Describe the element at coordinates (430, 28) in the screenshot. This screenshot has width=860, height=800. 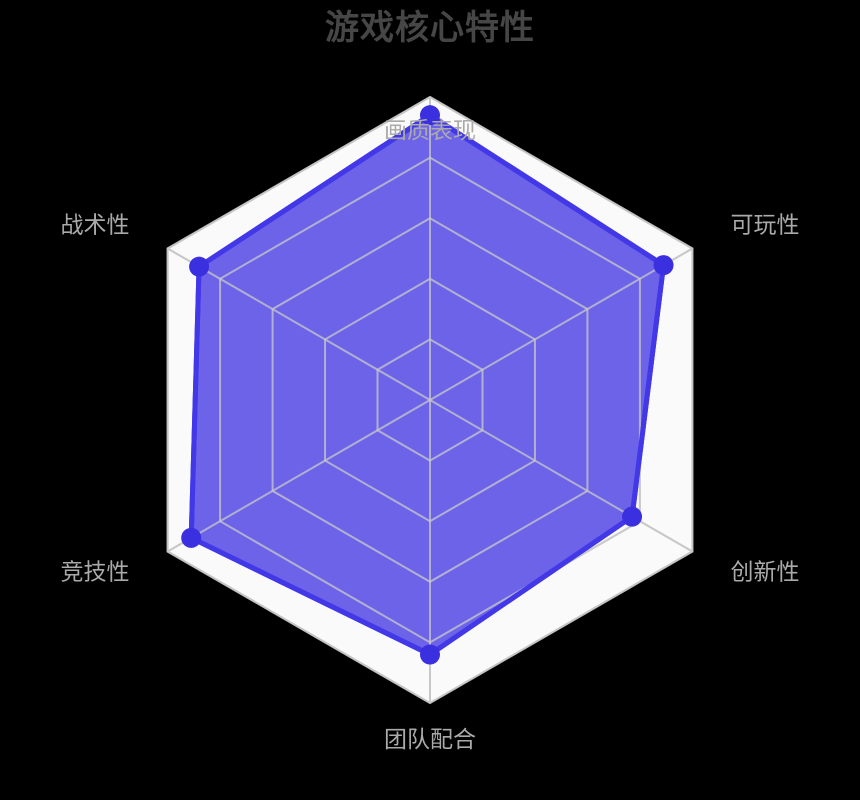
I see `page-title: 游戏核心特性` at that location.